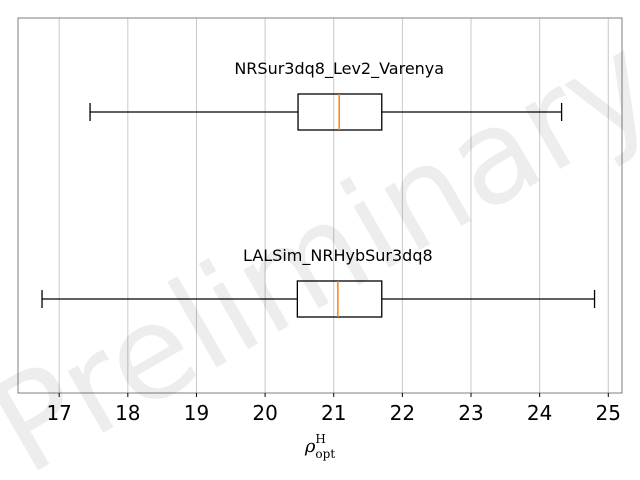  What do you see at coordinates (402, 413) in the screenshot?
I see `x-tick-label: 22` at bounding box center [402, 413].